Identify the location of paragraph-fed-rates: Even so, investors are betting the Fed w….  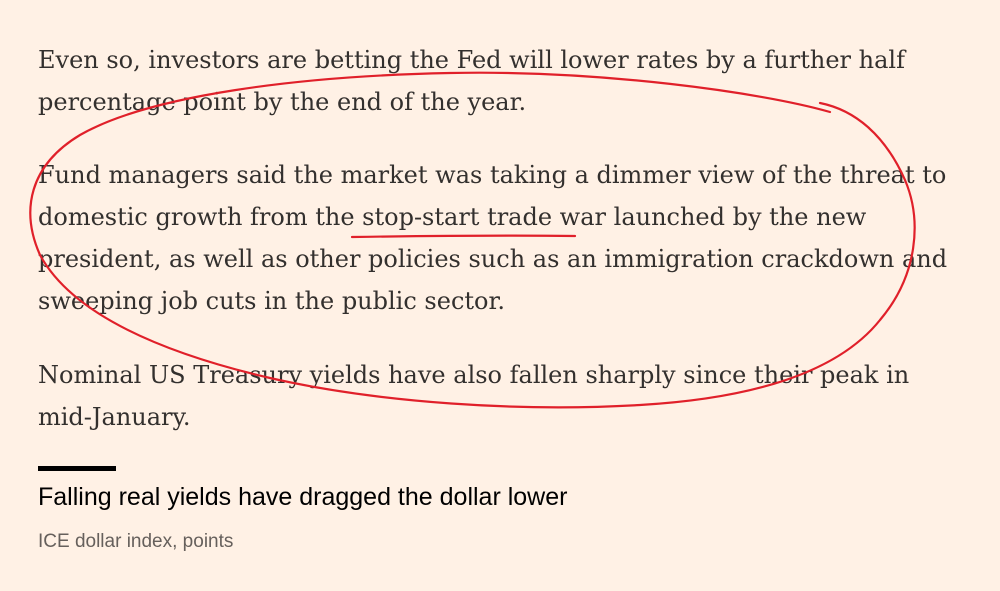
(471, 81).